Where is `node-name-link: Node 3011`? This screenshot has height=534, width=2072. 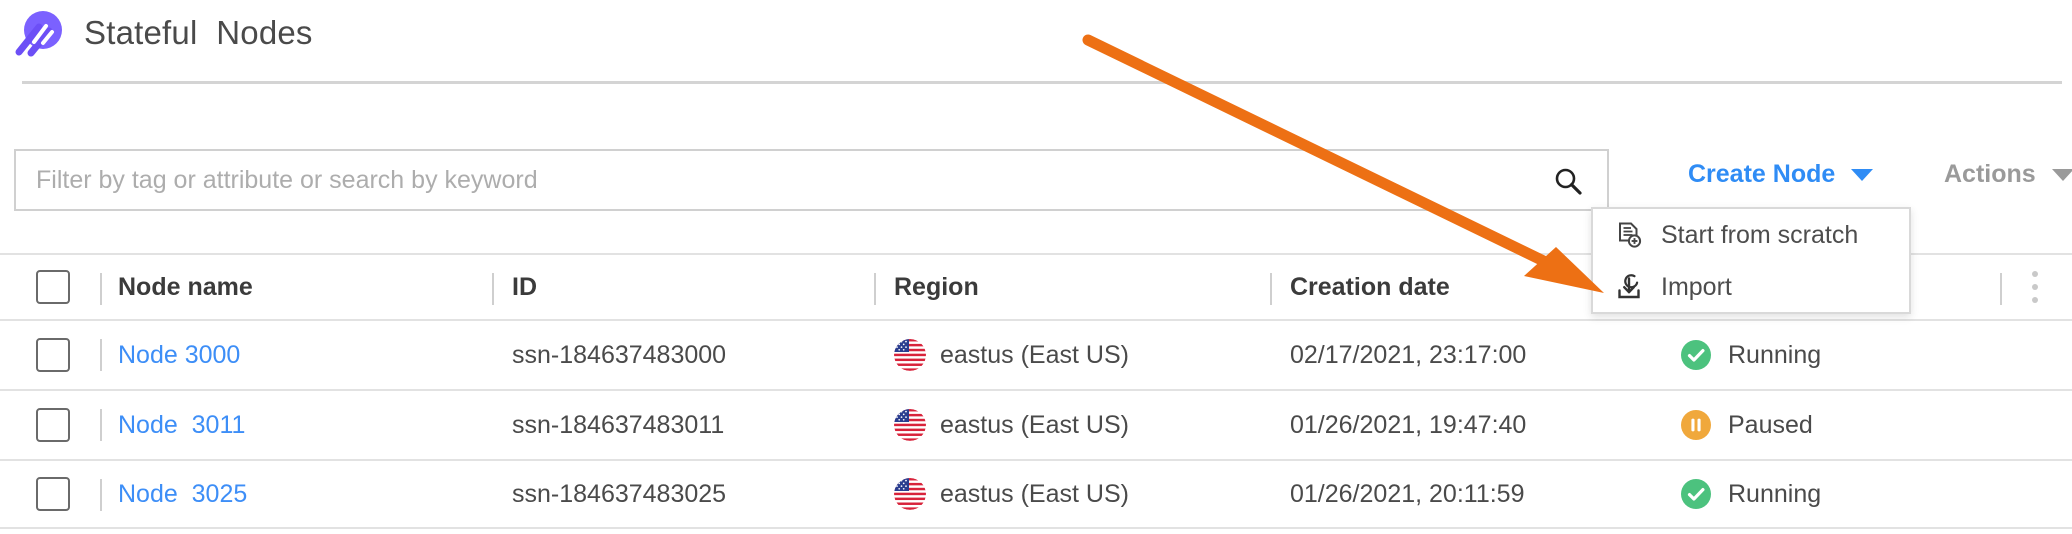
node-name-link: Node 3011 is located at coordinates (182, 424).